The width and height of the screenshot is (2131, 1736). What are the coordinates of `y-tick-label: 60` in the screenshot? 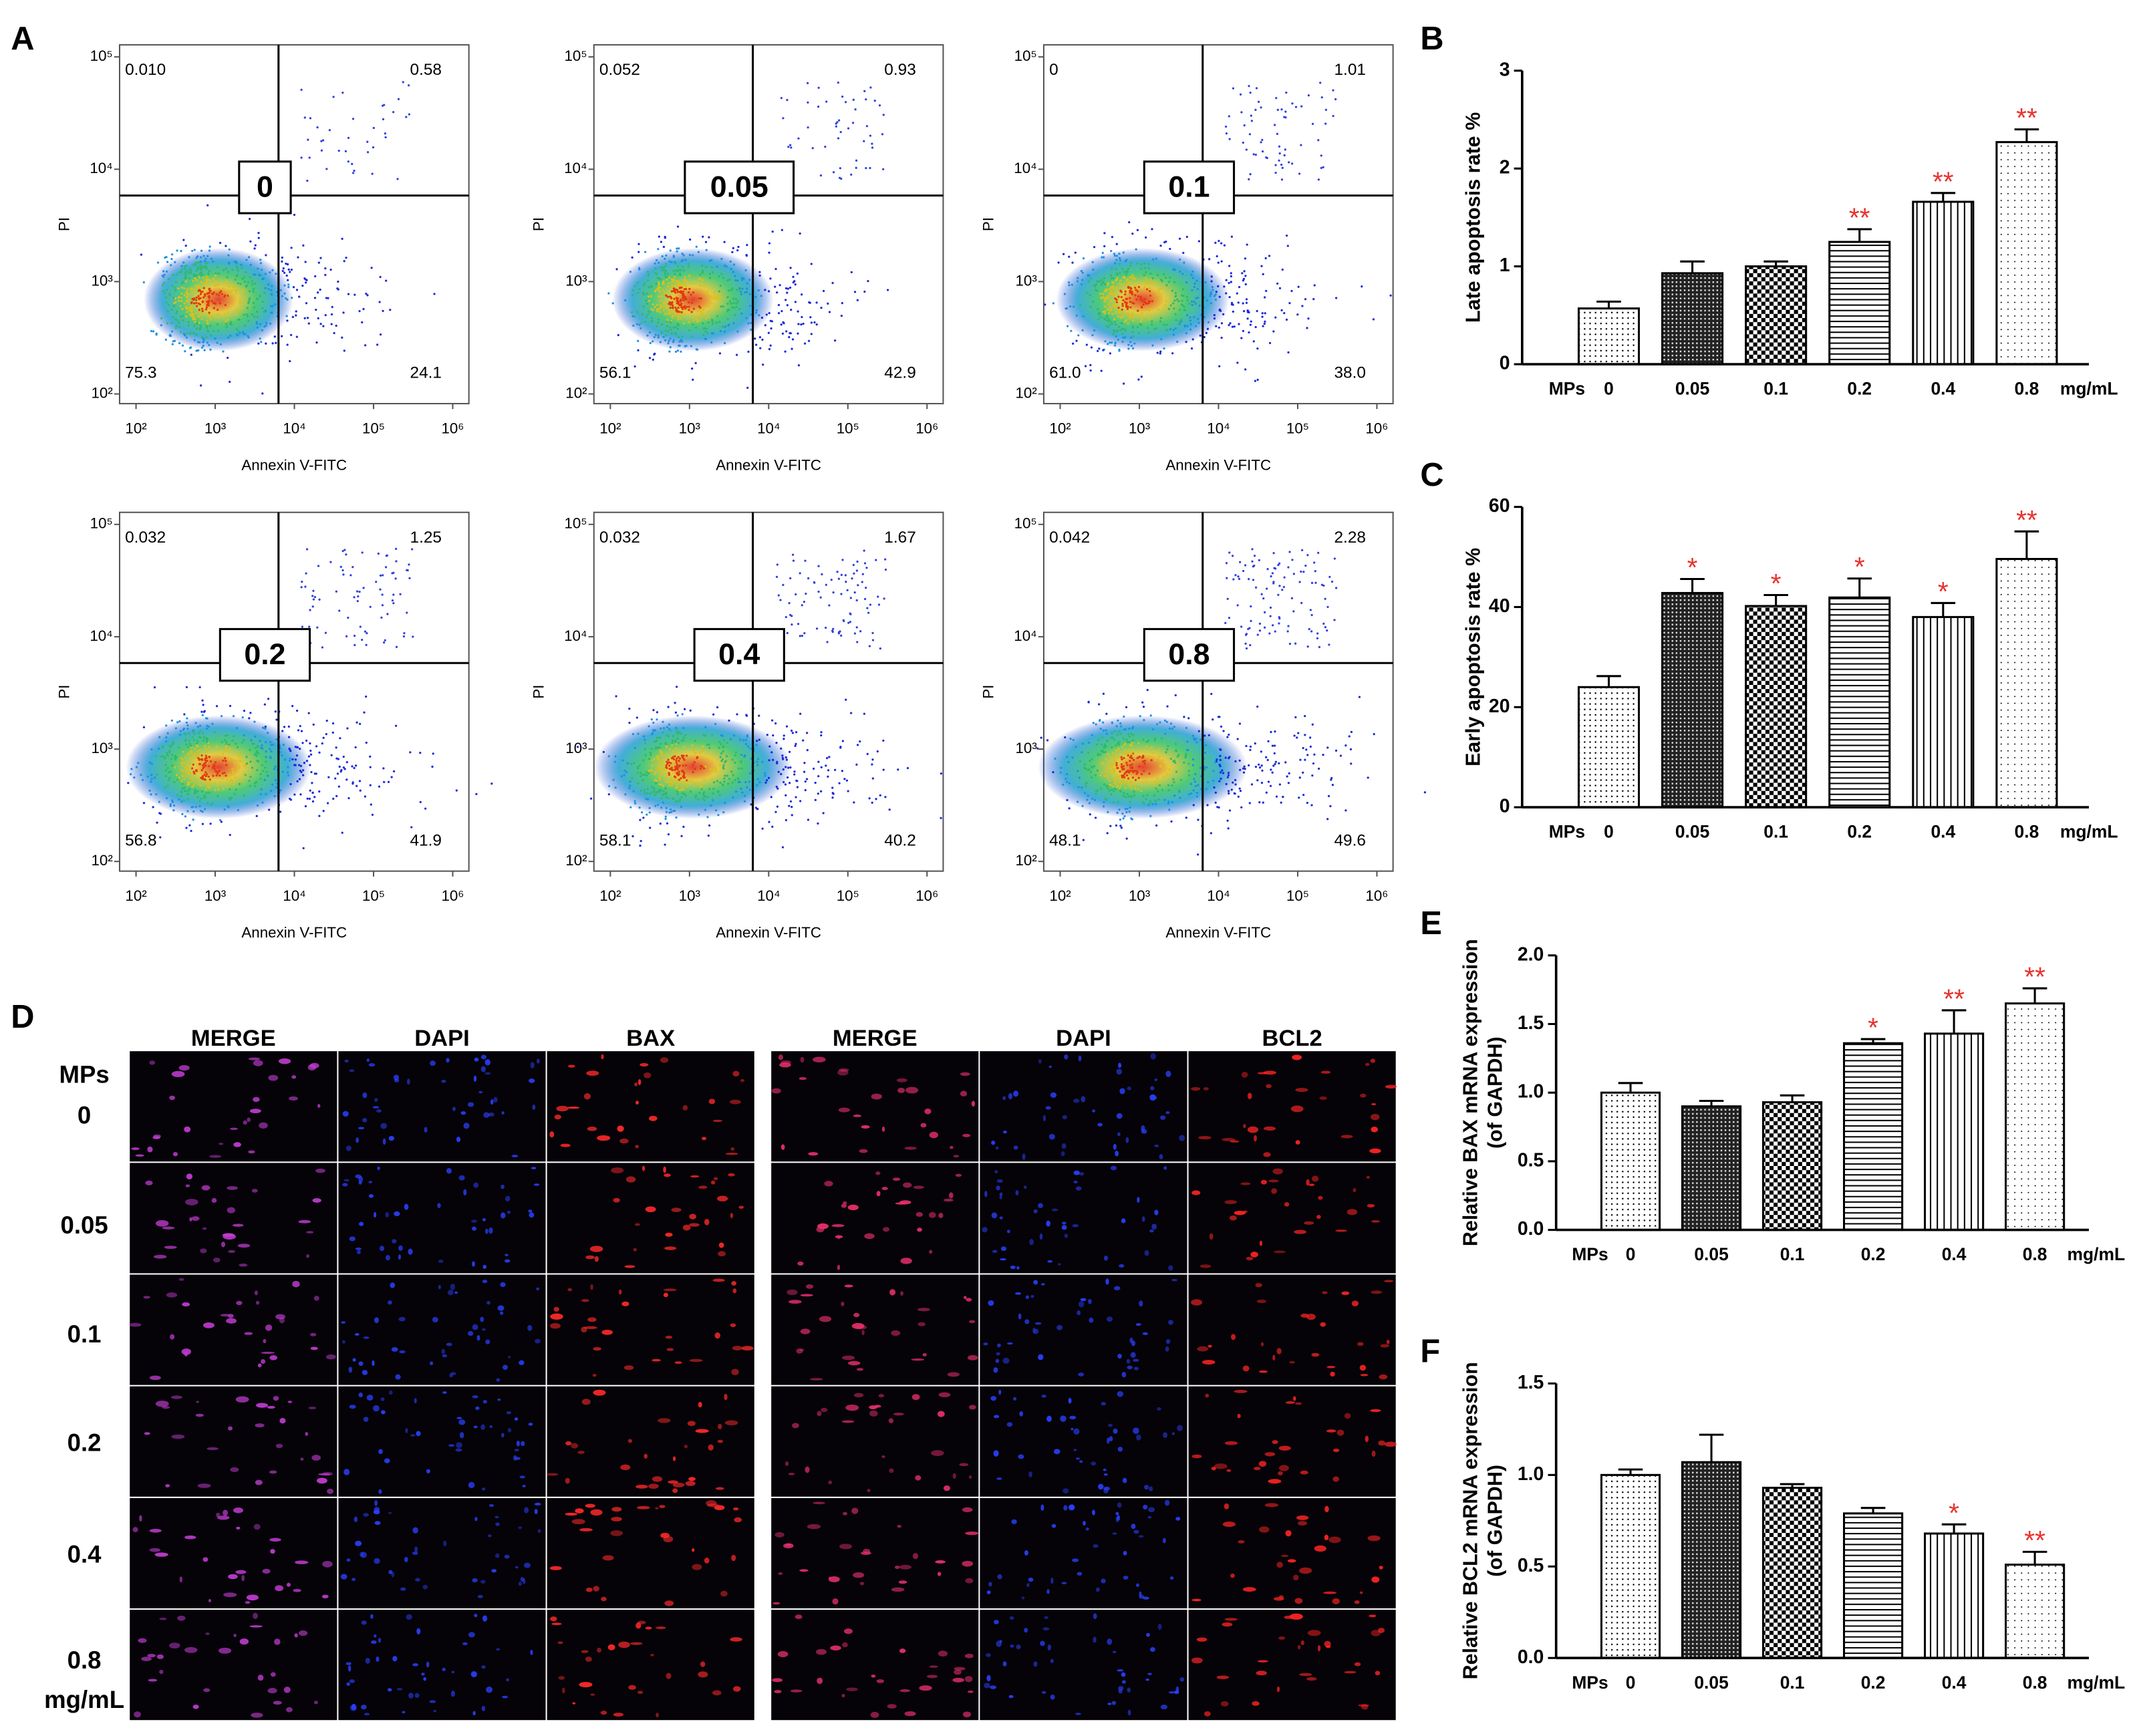 It's located at (1499, 506).